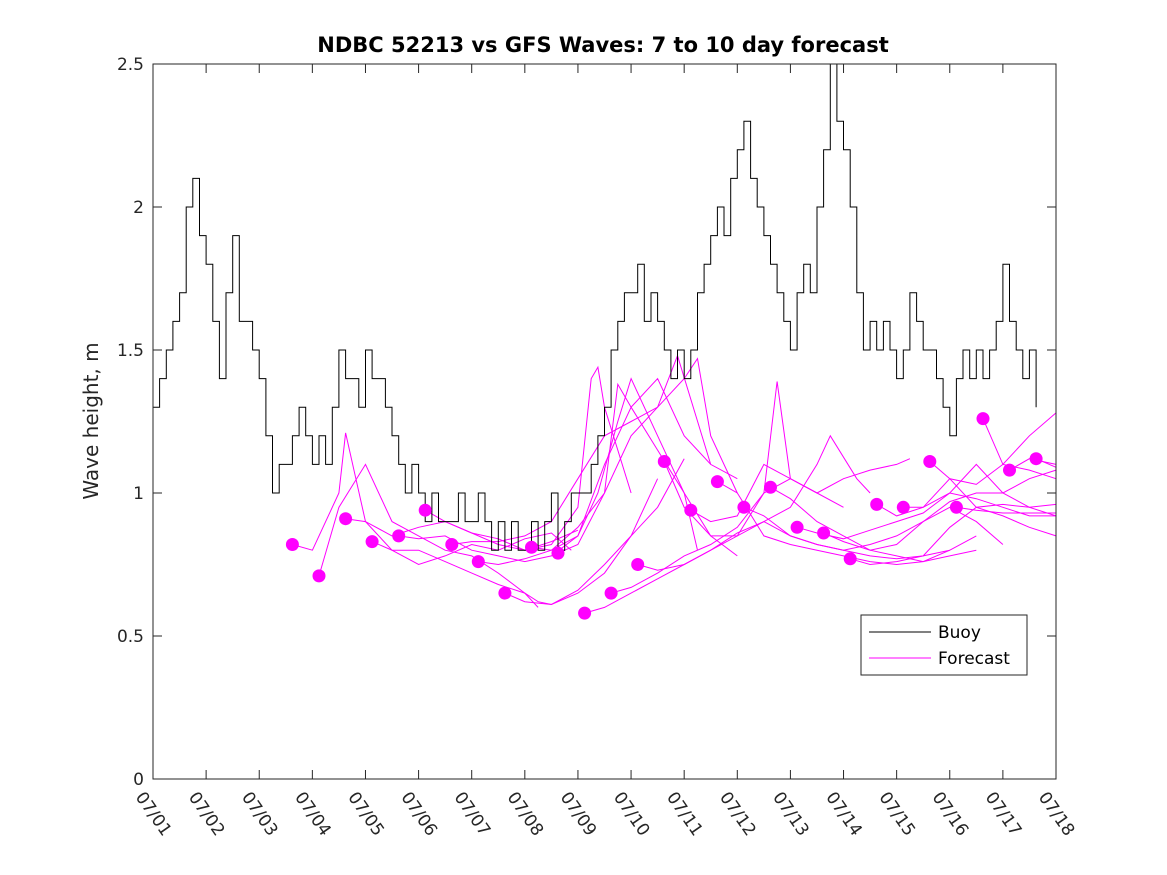 The image size is (1167, 875). What do you see at coordinates (974, 659) in the screenshot?
I see `legend-forecast-label: Forecast` at bounding box center [974, 659].